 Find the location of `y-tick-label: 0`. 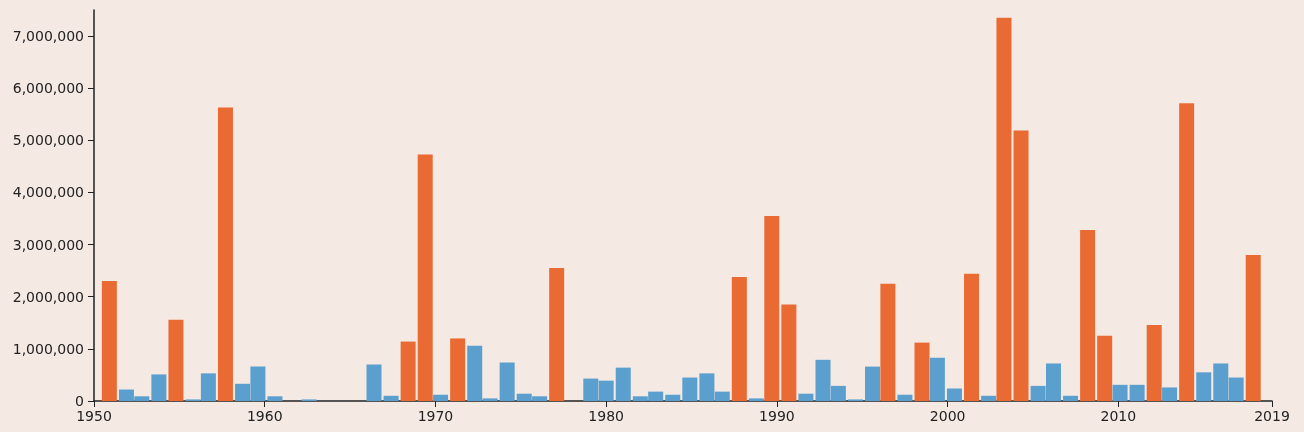

y-tick-label: 0 is located at coordinates (79, 401).